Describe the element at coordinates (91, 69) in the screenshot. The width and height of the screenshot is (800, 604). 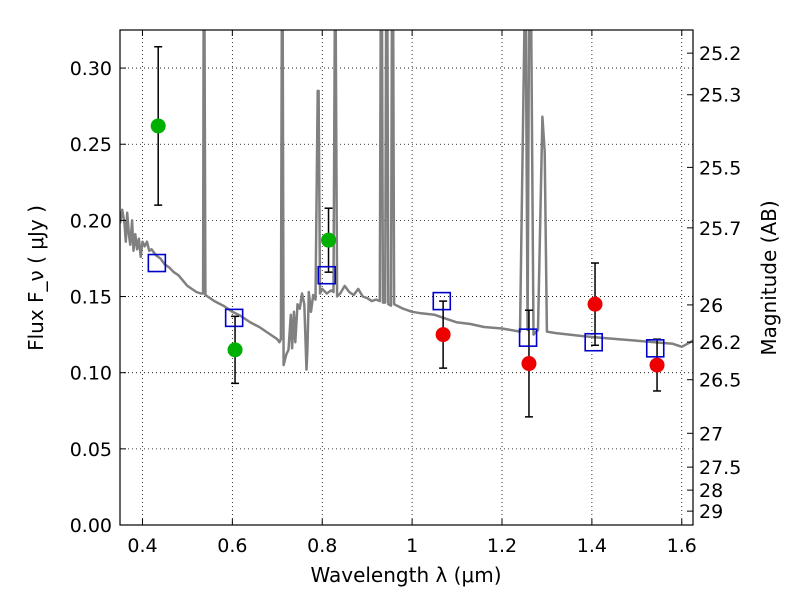
I see `y-tick-label: 0.30` at that location.